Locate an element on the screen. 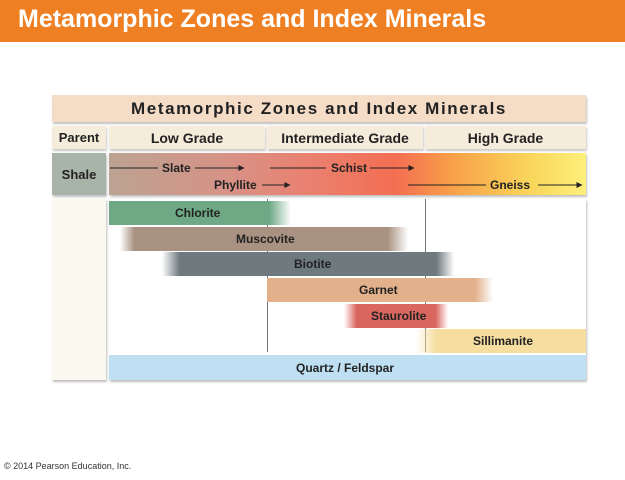  slide-header: Metamorphic Zones and Index Minerals is located at coordinates (312, 21).